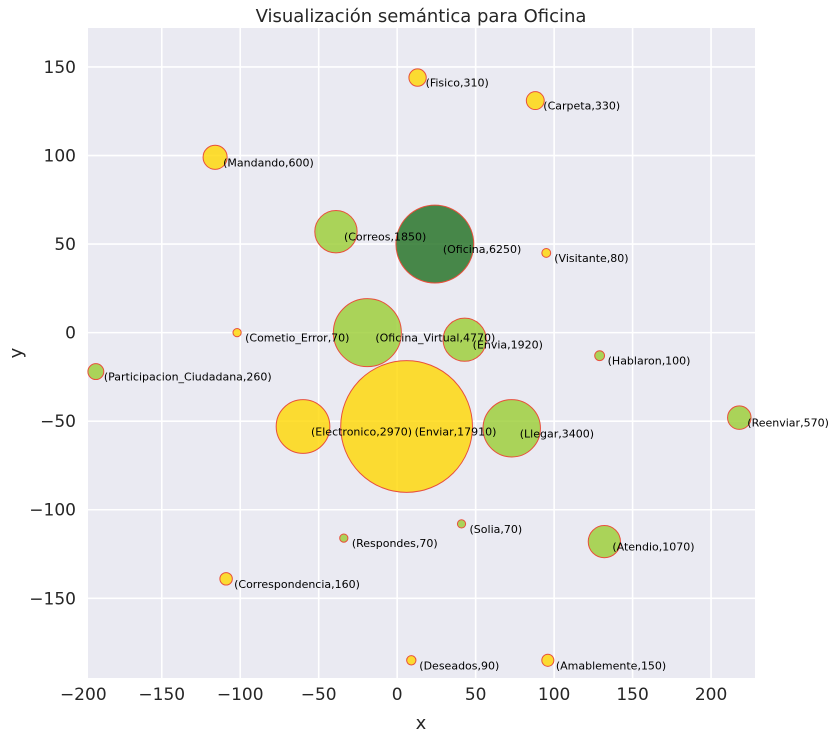 Image resolution: width=837 pixels, height=739 pixels. I want to click on point-label: (Hablaron,100), so click(649, 361).